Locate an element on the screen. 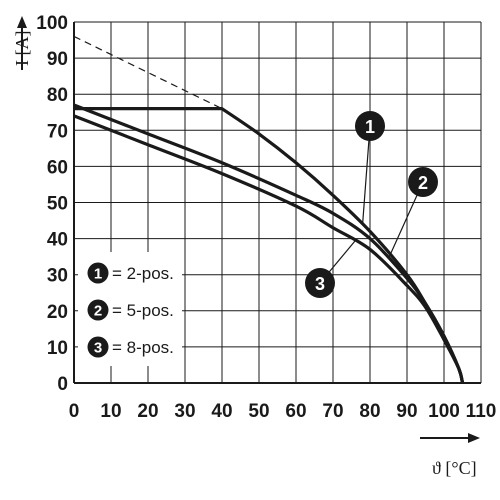  x-tick-label: 100 is located at coordinates (444, 411).